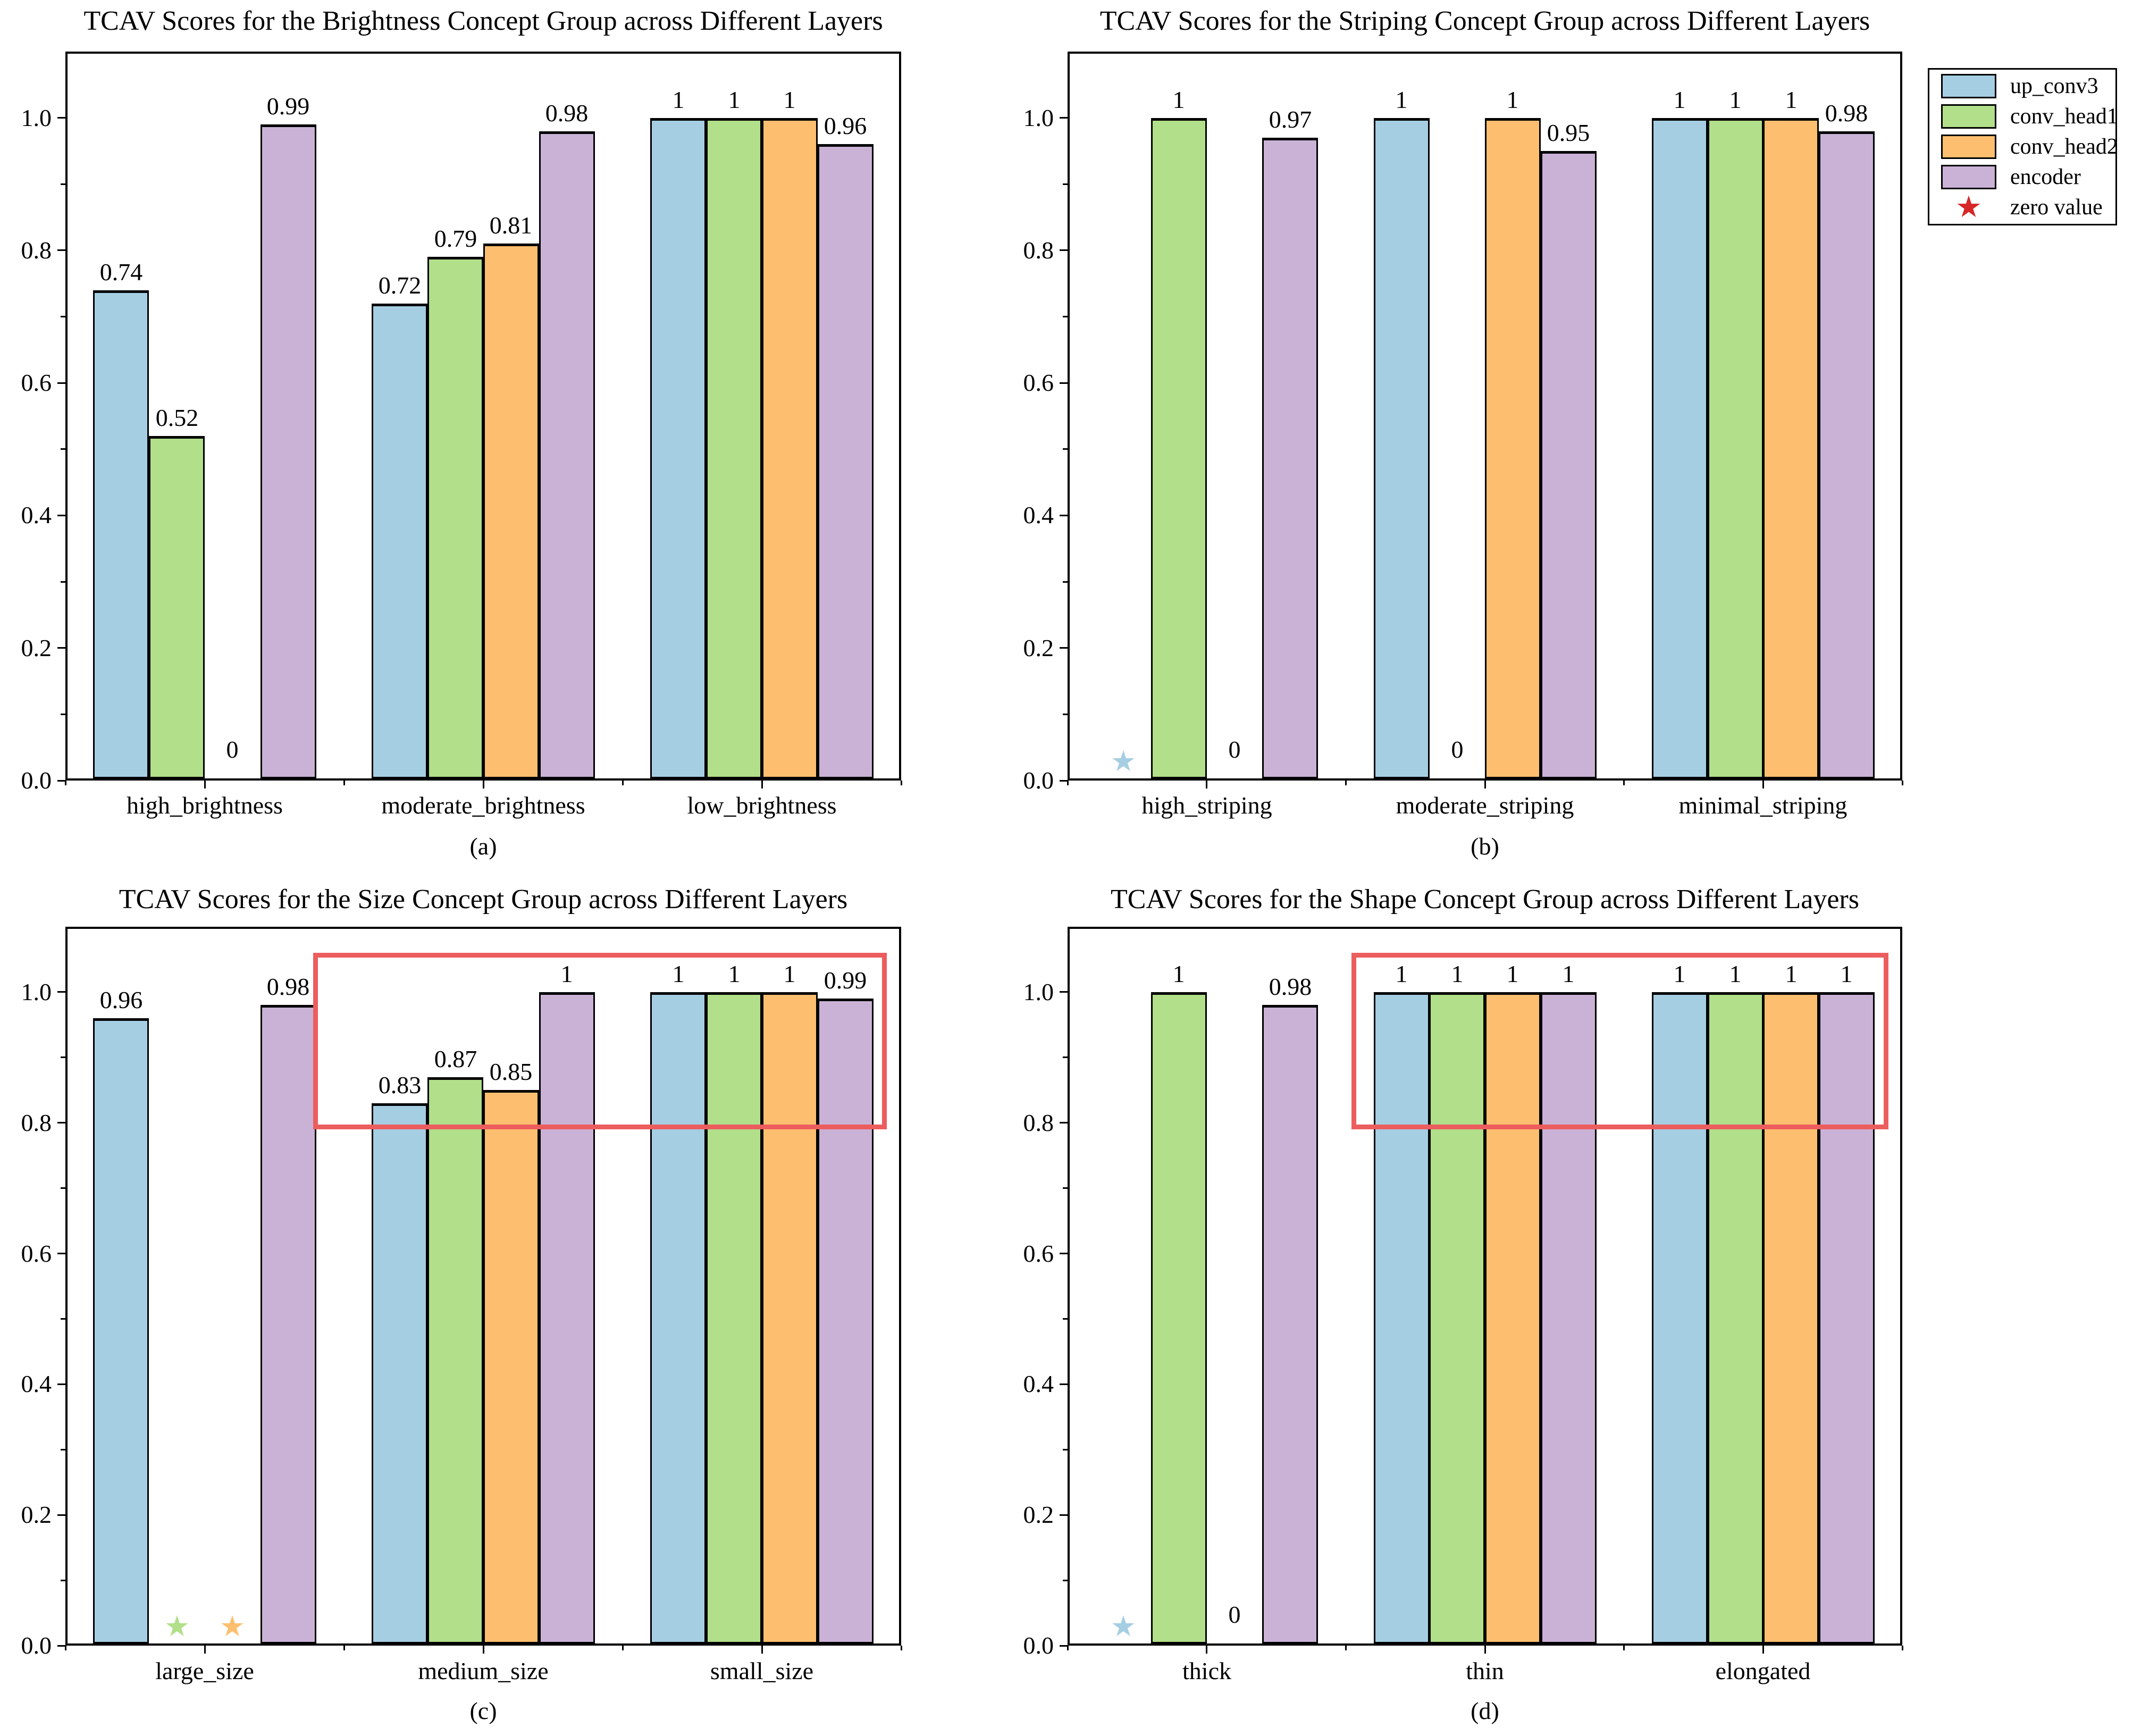 The height and width of the screenshot is (1736, 2133). I want to click on bar-conv_head1-elongated, so click(1735, 1317).